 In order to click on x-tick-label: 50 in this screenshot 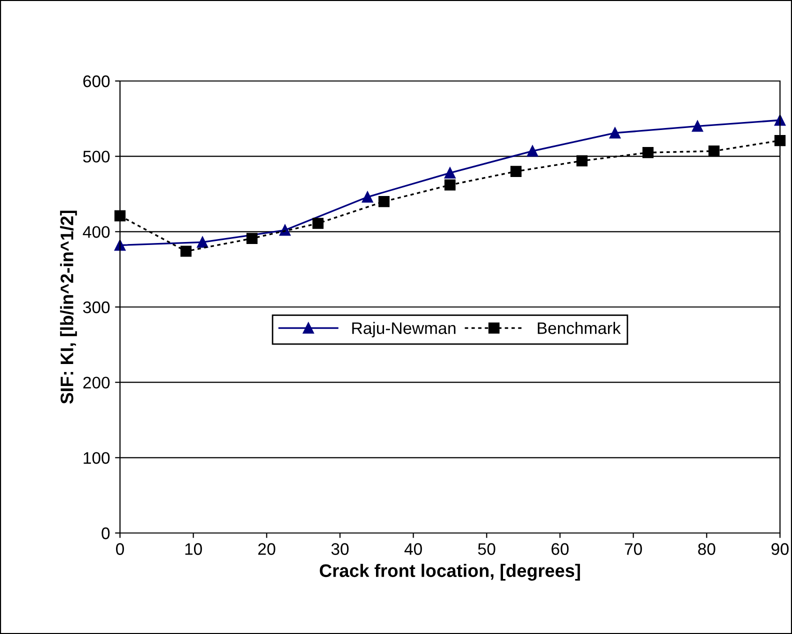, I will do `click(487, 549)`.